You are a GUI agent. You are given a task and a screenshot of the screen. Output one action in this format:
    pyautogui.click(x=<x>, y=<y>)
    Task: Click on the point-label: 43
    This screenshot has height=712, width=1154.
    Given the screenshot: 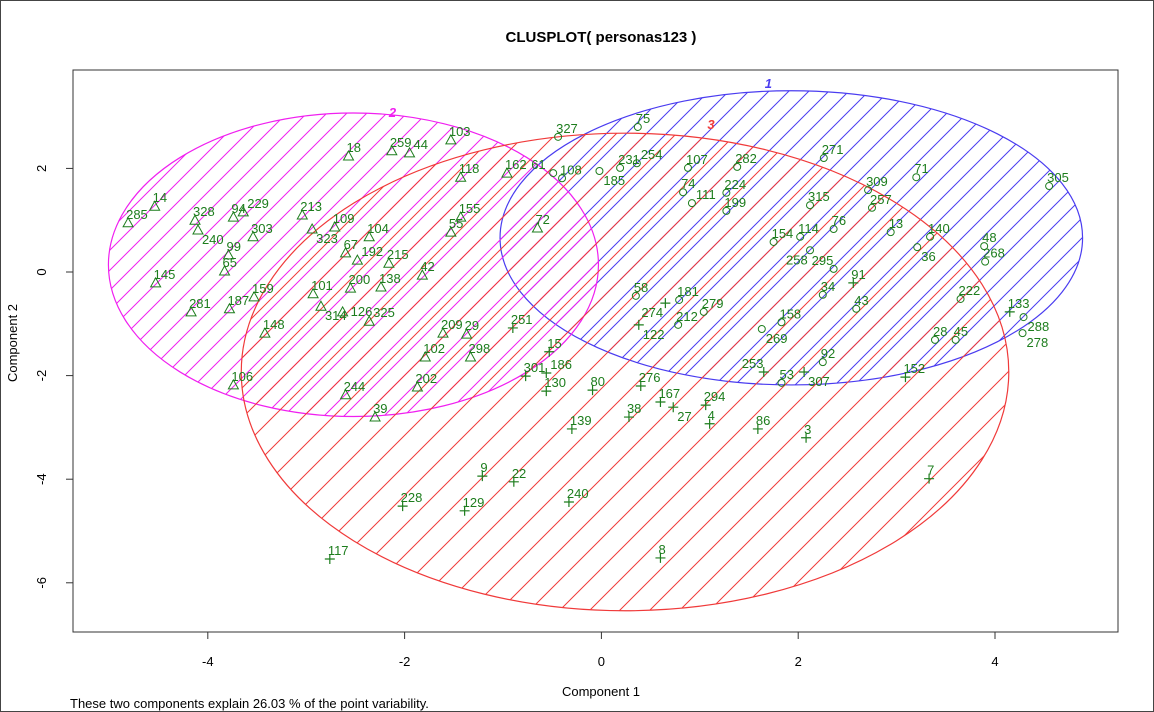 What is the action you would take?
    pyautogui.click(x=861, y=300)
    